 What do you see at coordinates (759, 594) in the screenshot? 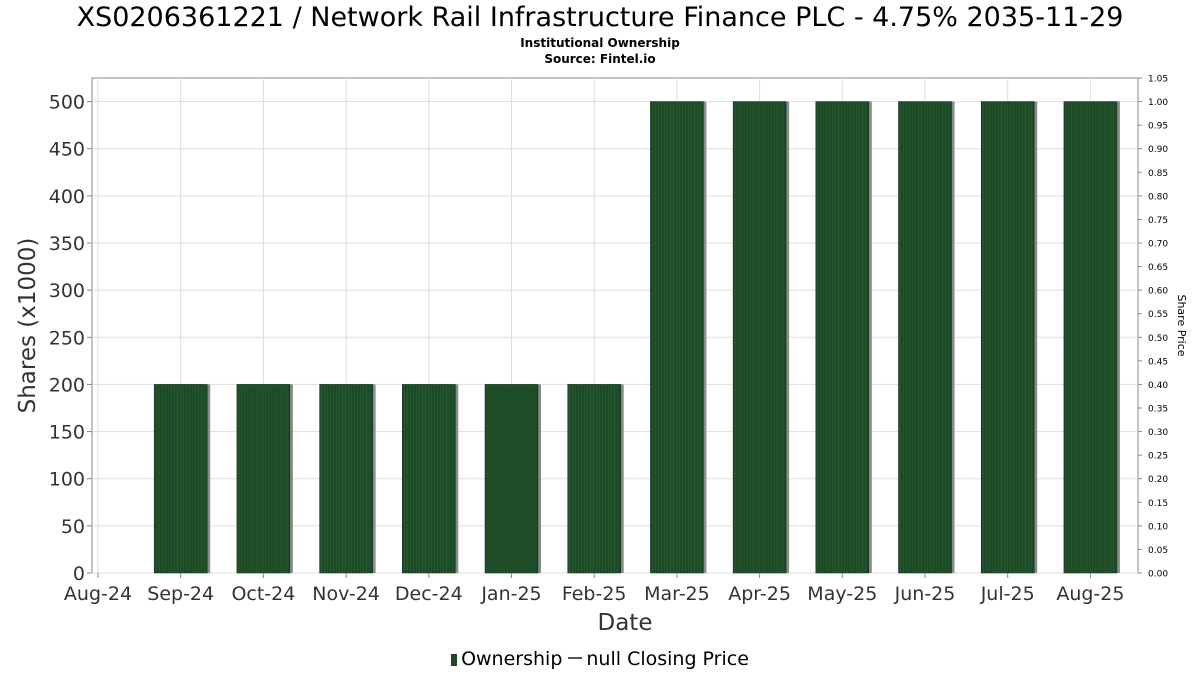
I see `x-tick-label: Apr-25` at bounding box center [759, 594].